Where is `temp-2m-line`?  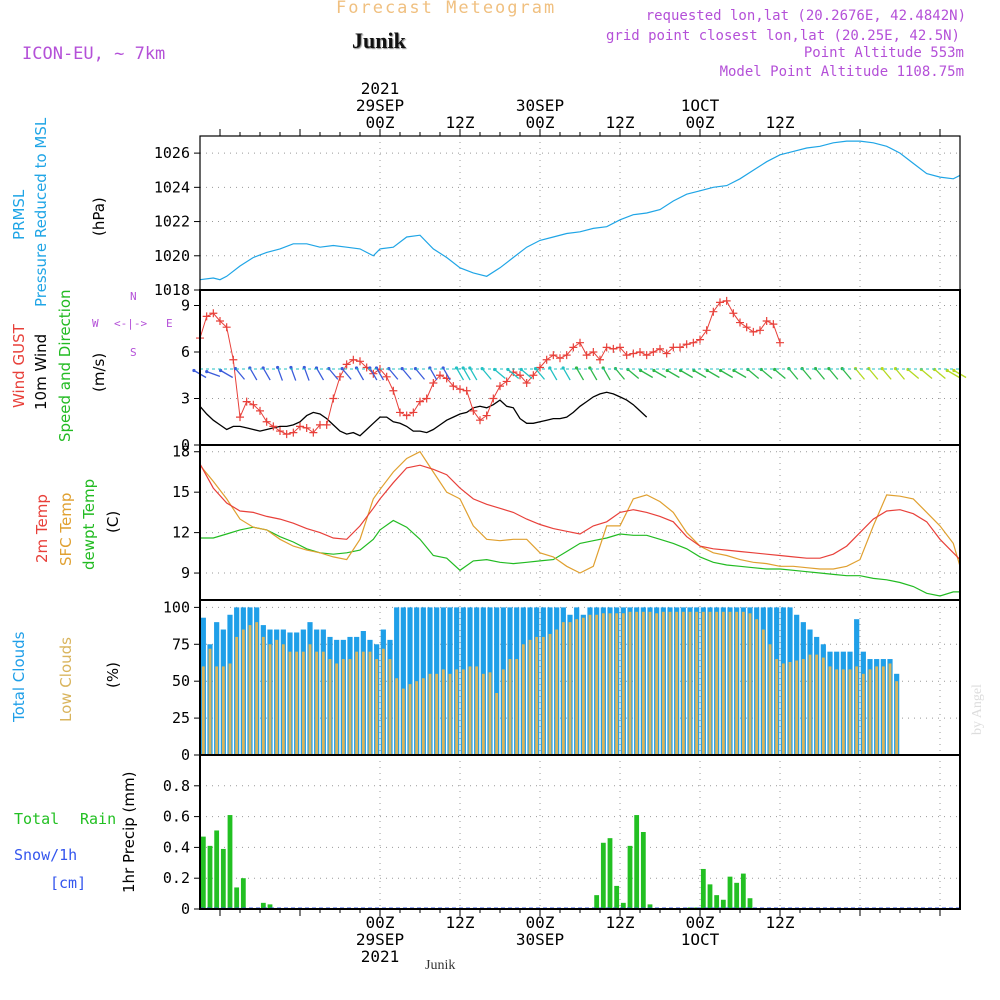 temp-2m-line is located at coordinates (580, 512).